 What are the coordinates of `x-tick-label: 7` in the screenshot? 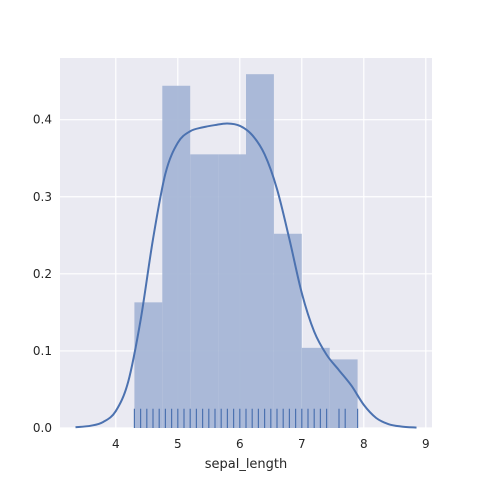 It's located at (302, 444).